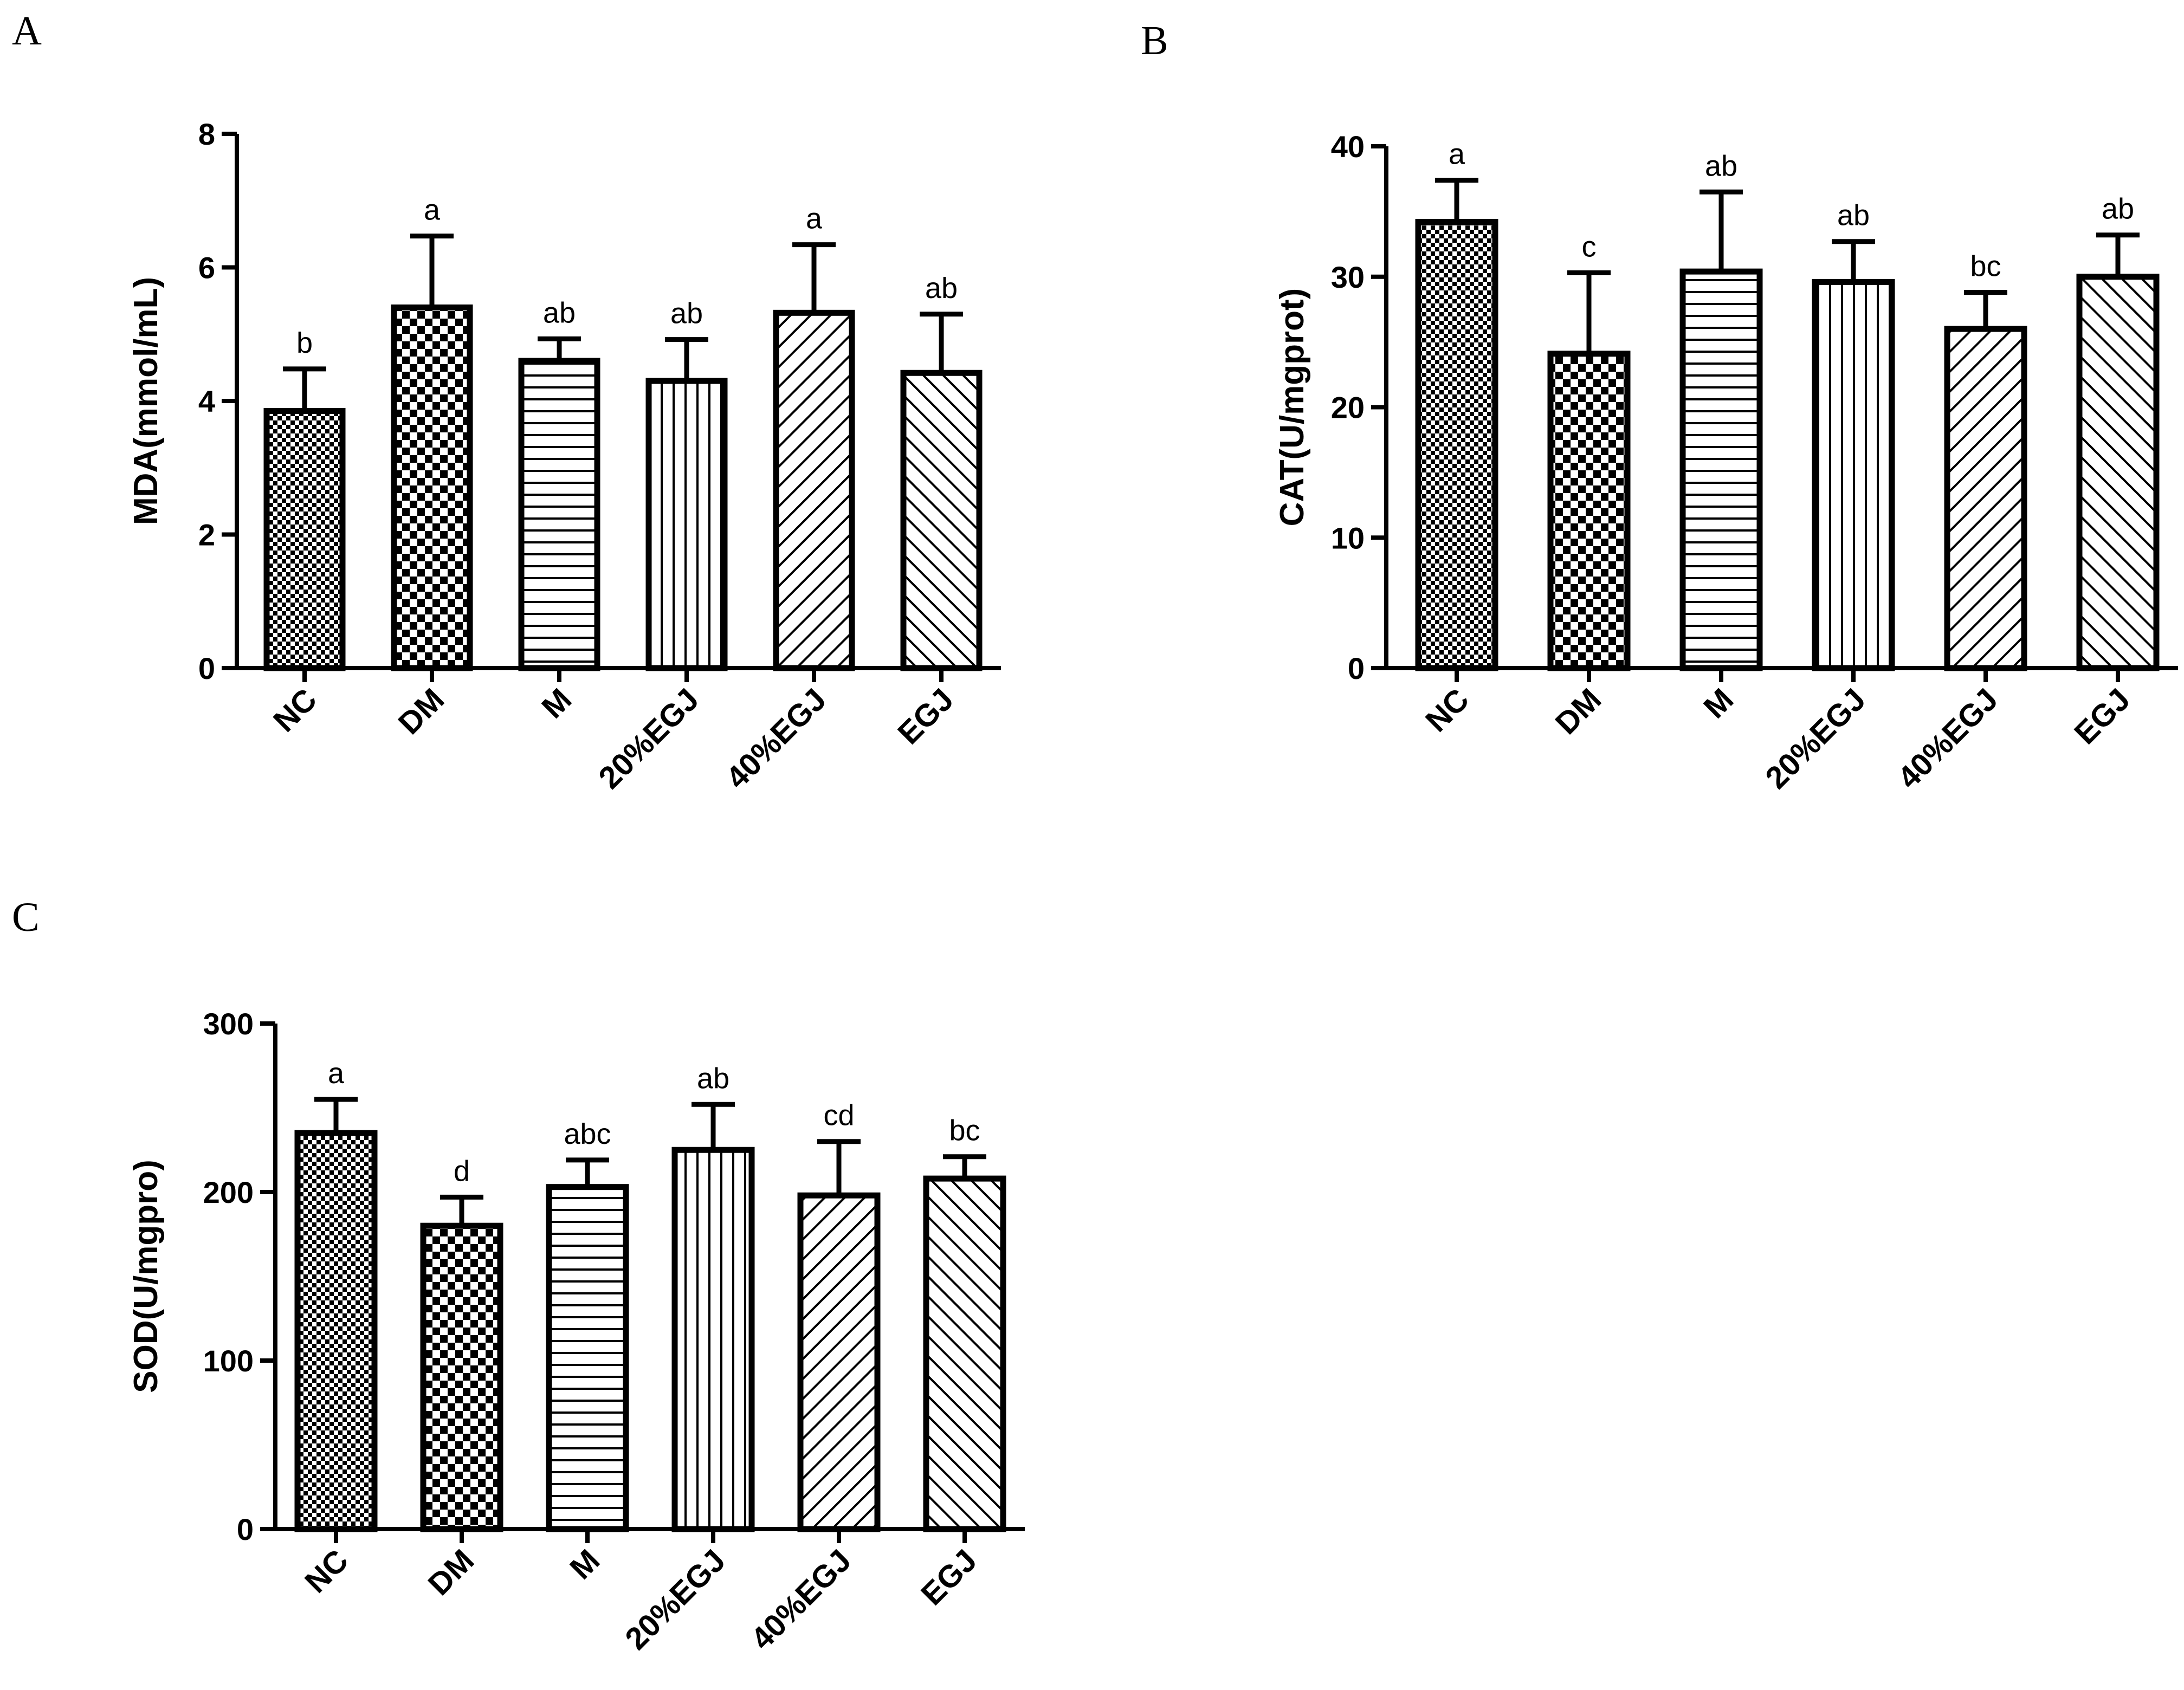 The width and height of the screenshot is (2184, 1690). Describe the element at coordinates (1348, 538) in the screenshot. I see `y-tick-label-b-1: 10` at that location.